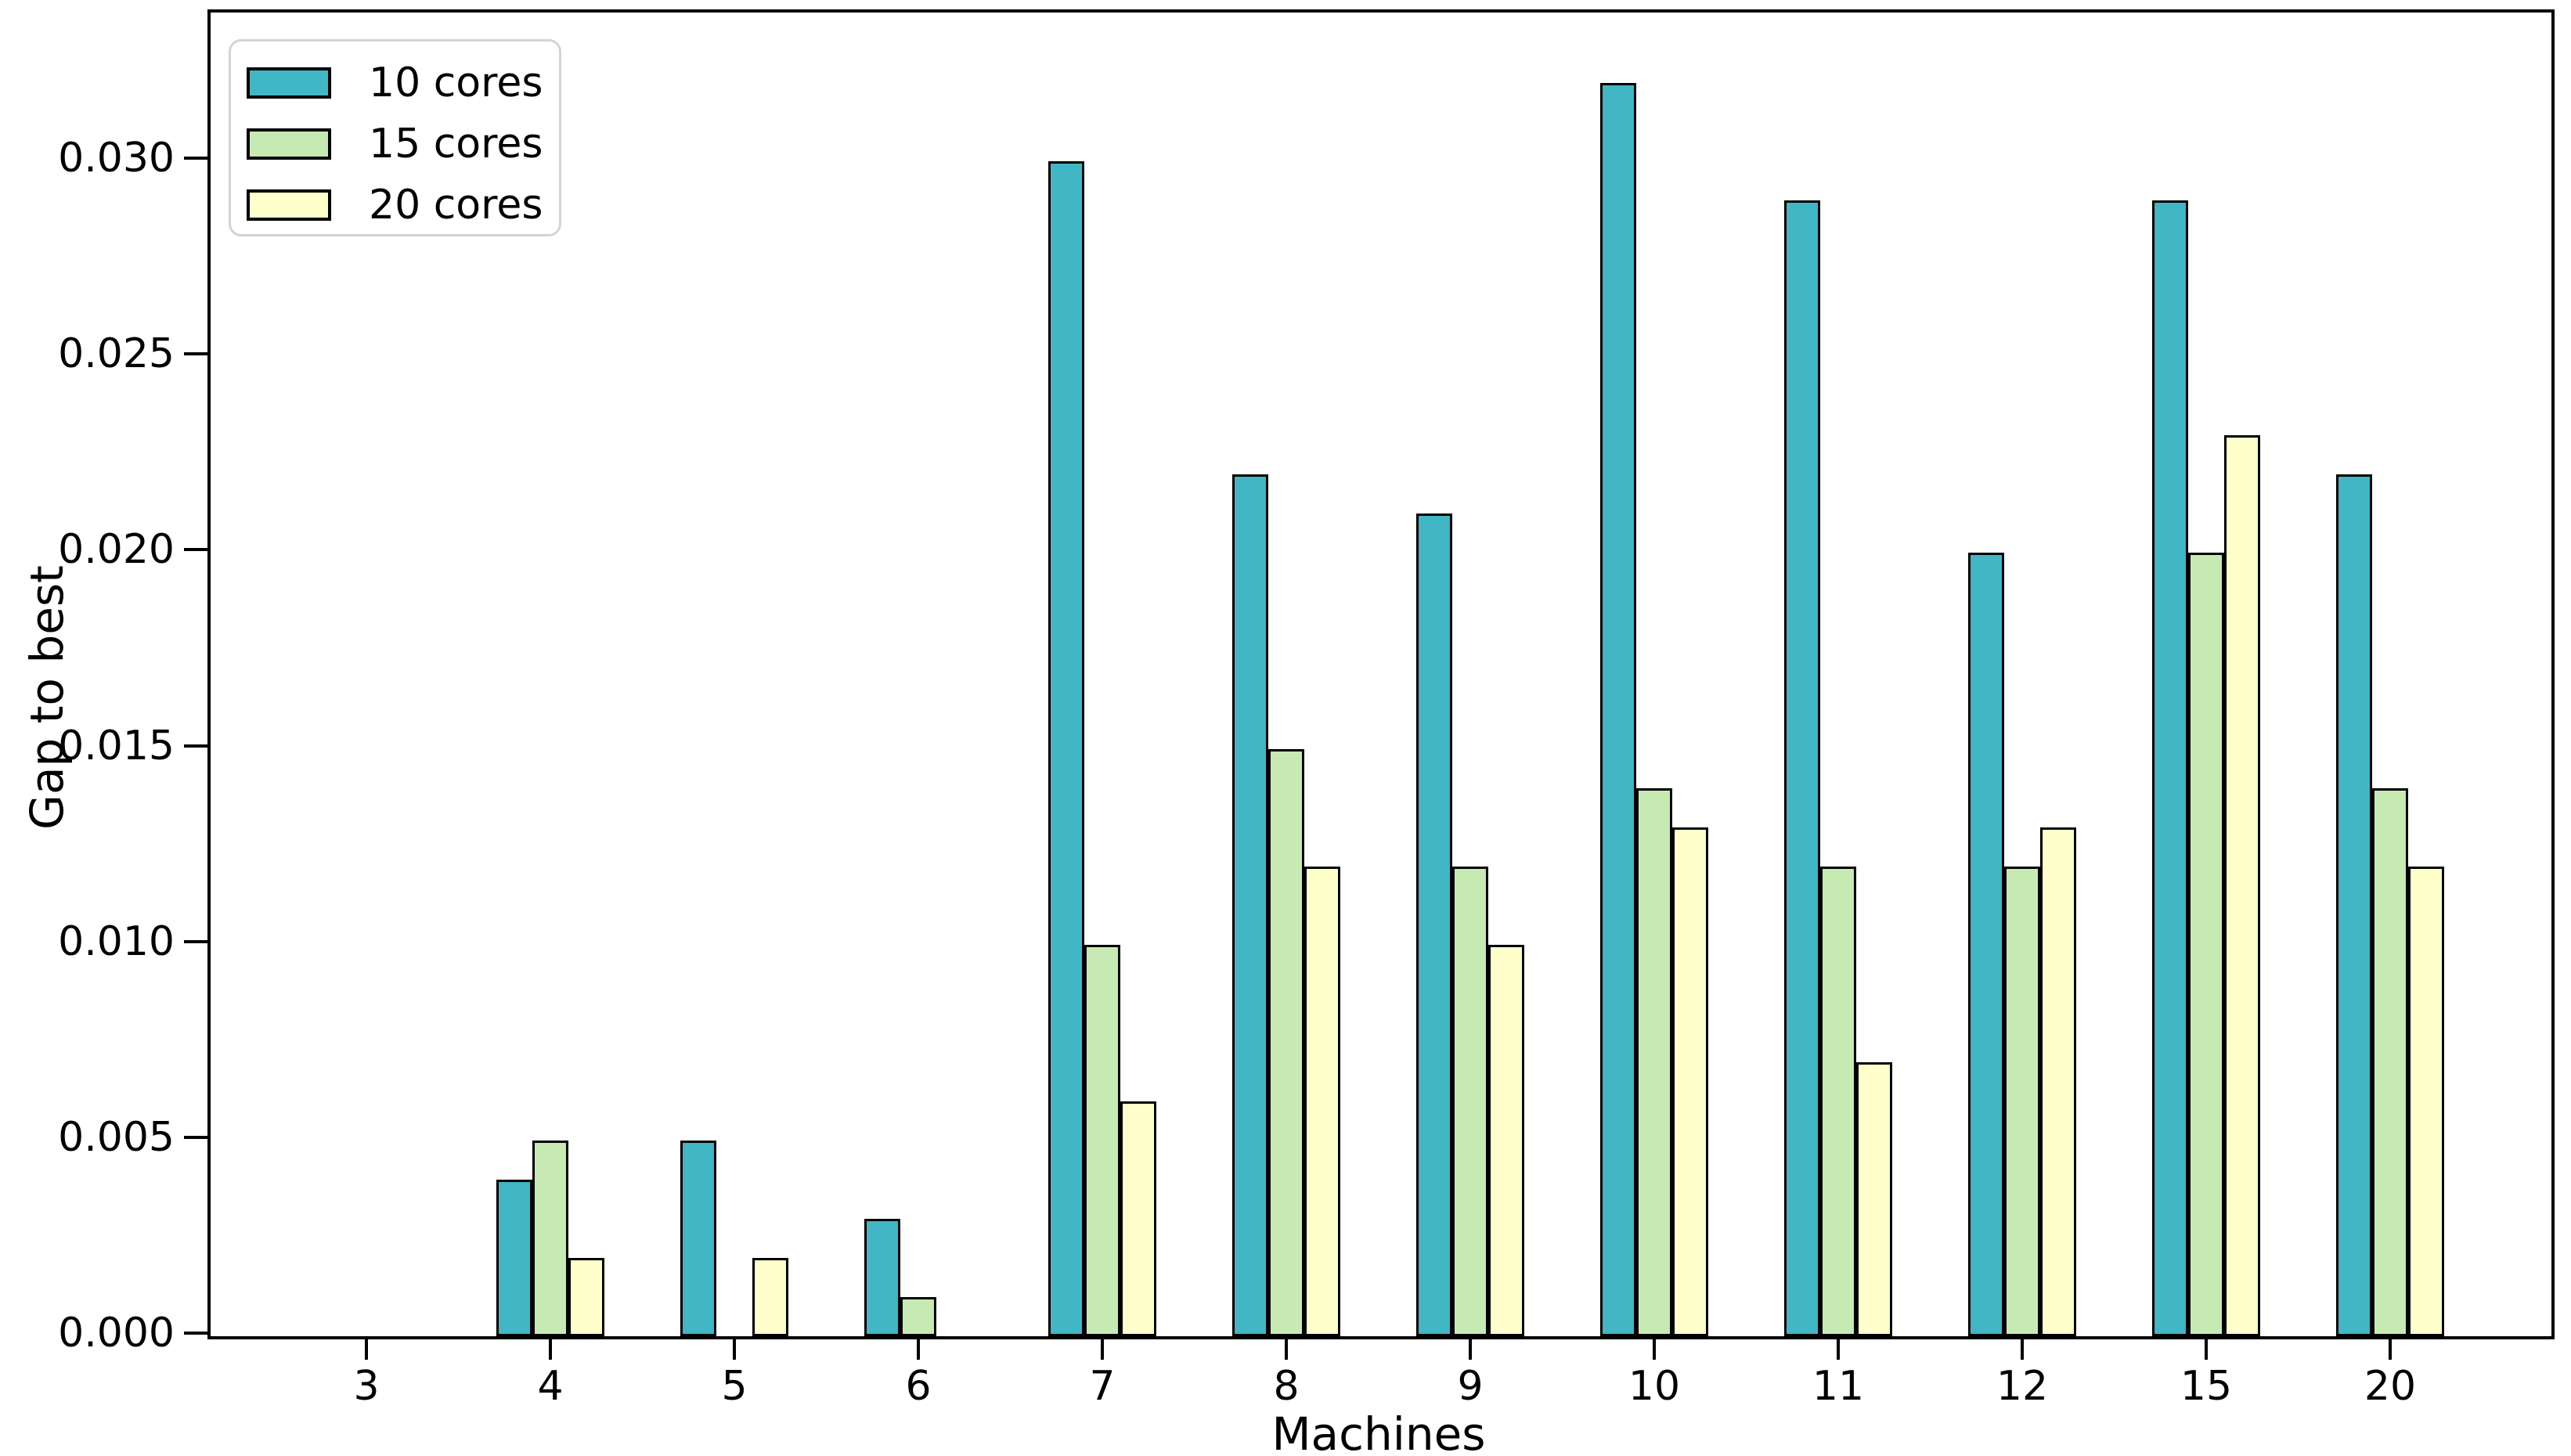 This screenshot has width=2571, height=1456. What do you see at coordinates (116, 745) in the screenshot?
I see `y-tick-label: 0.015` at bounding box center [116, 745].